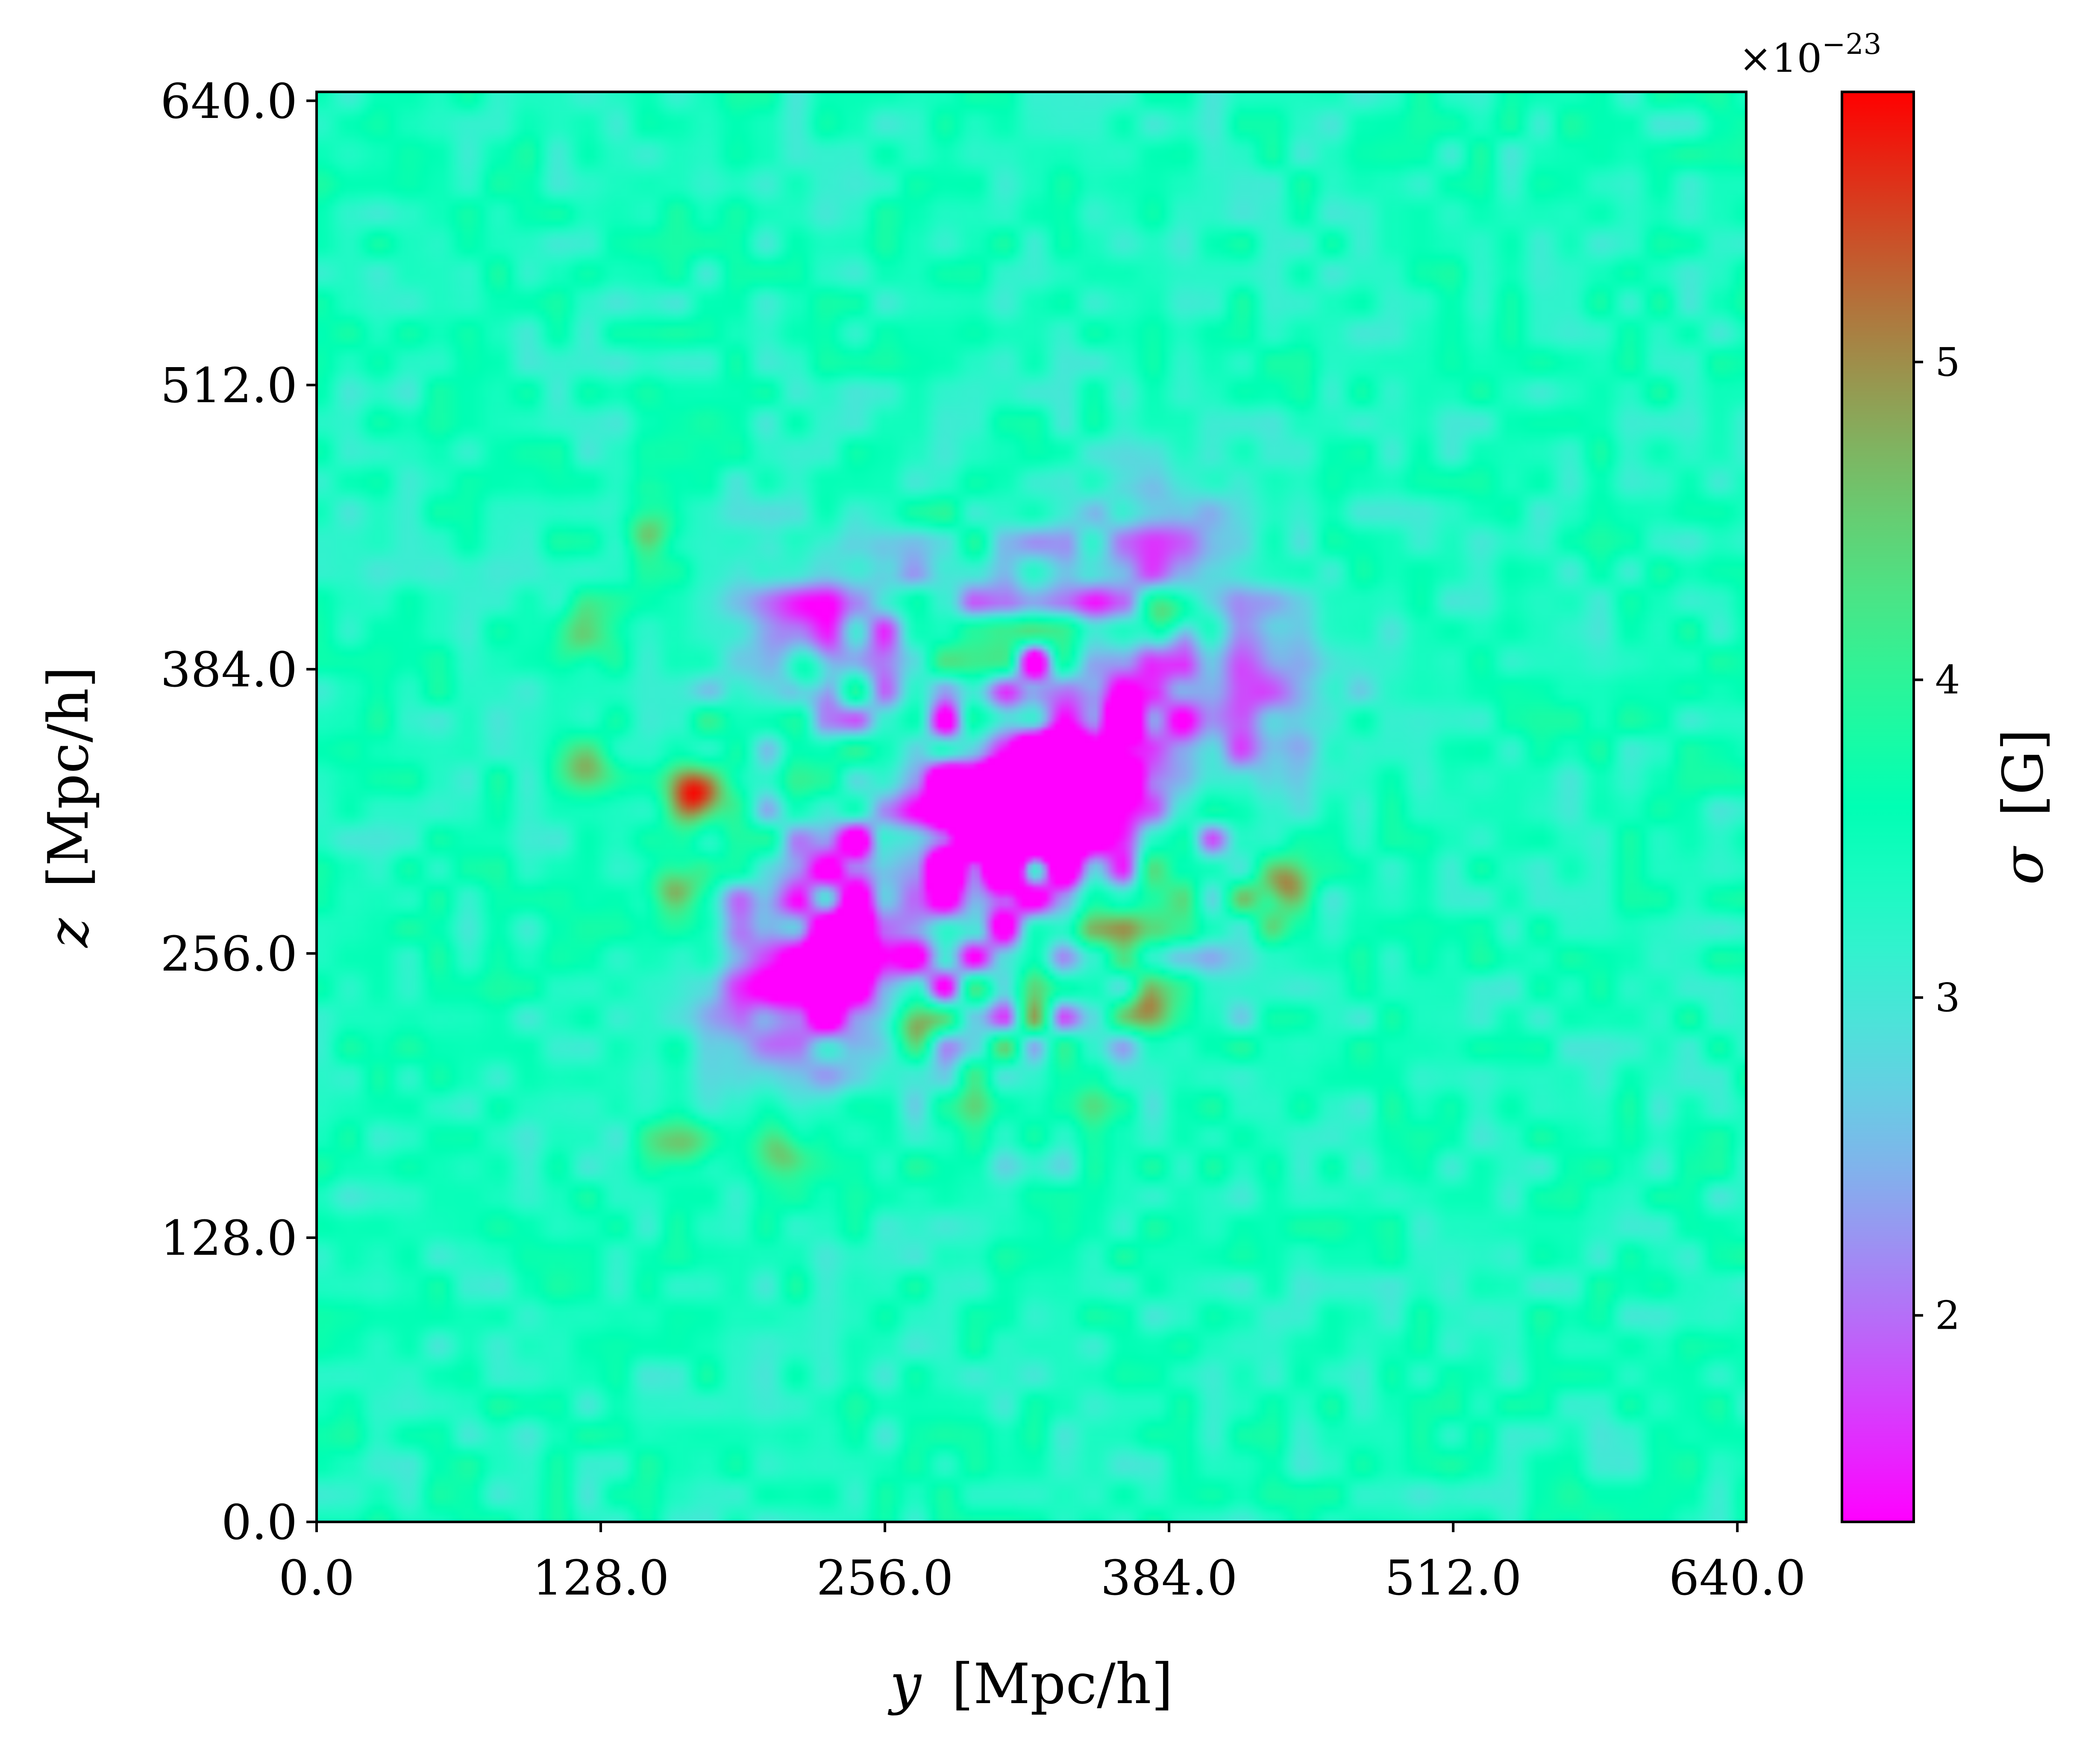  I want to click on x-tick-label: 128.0, so click(601, 1578).